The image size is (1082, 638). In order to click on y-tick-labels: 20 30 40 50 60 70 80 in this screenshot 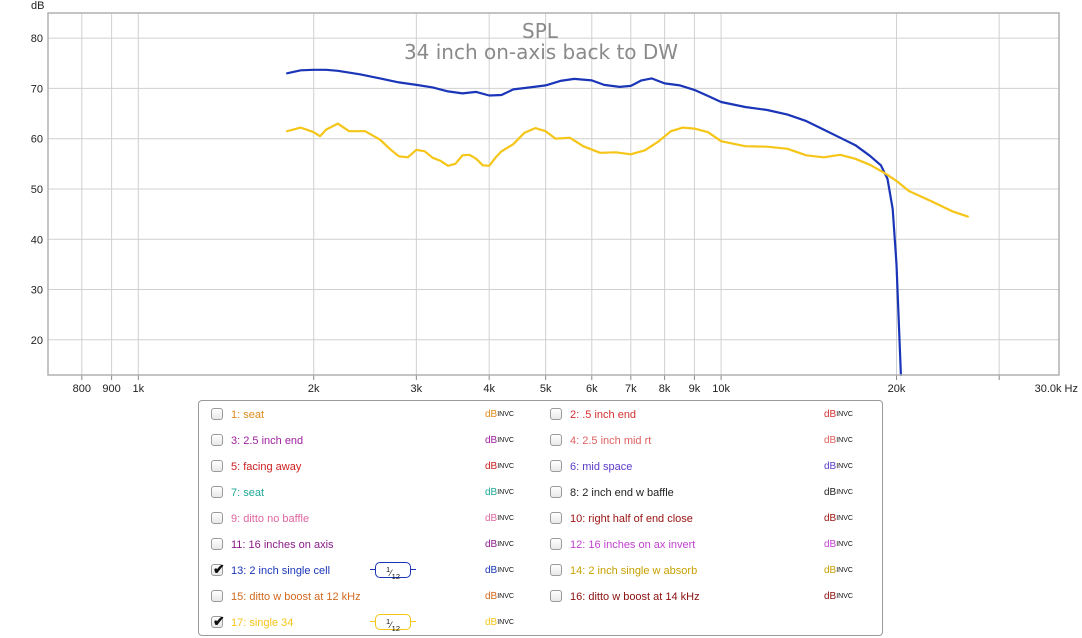, I will do `click(37, 190)`.